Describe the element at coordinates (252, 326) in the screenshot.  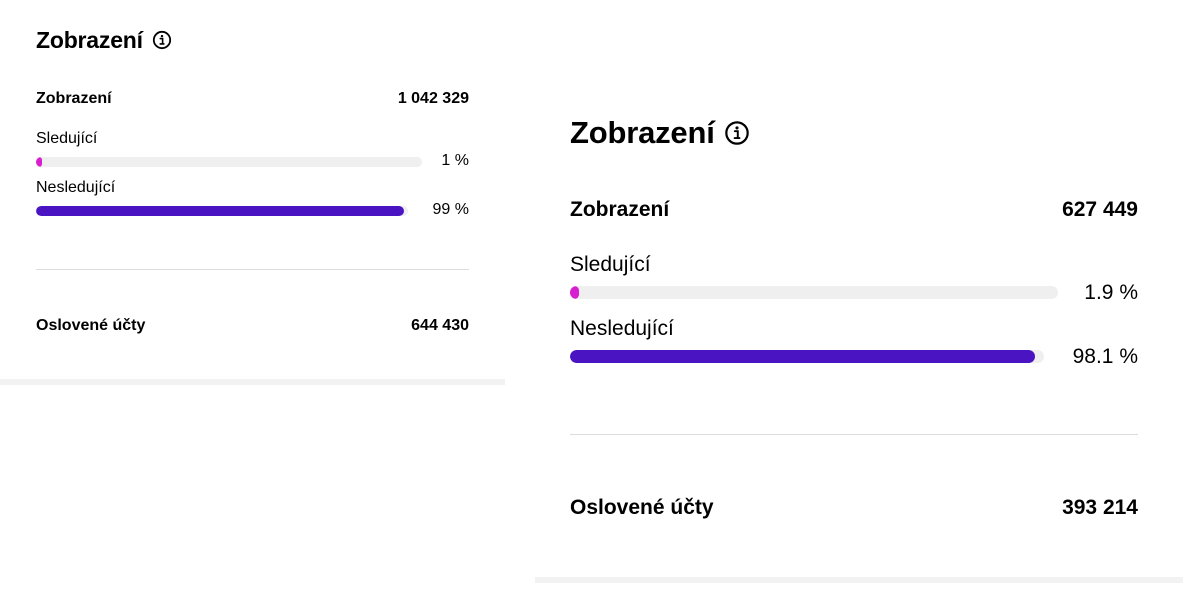
I see `reach-row: Oslovené účty 644 430` at that location.